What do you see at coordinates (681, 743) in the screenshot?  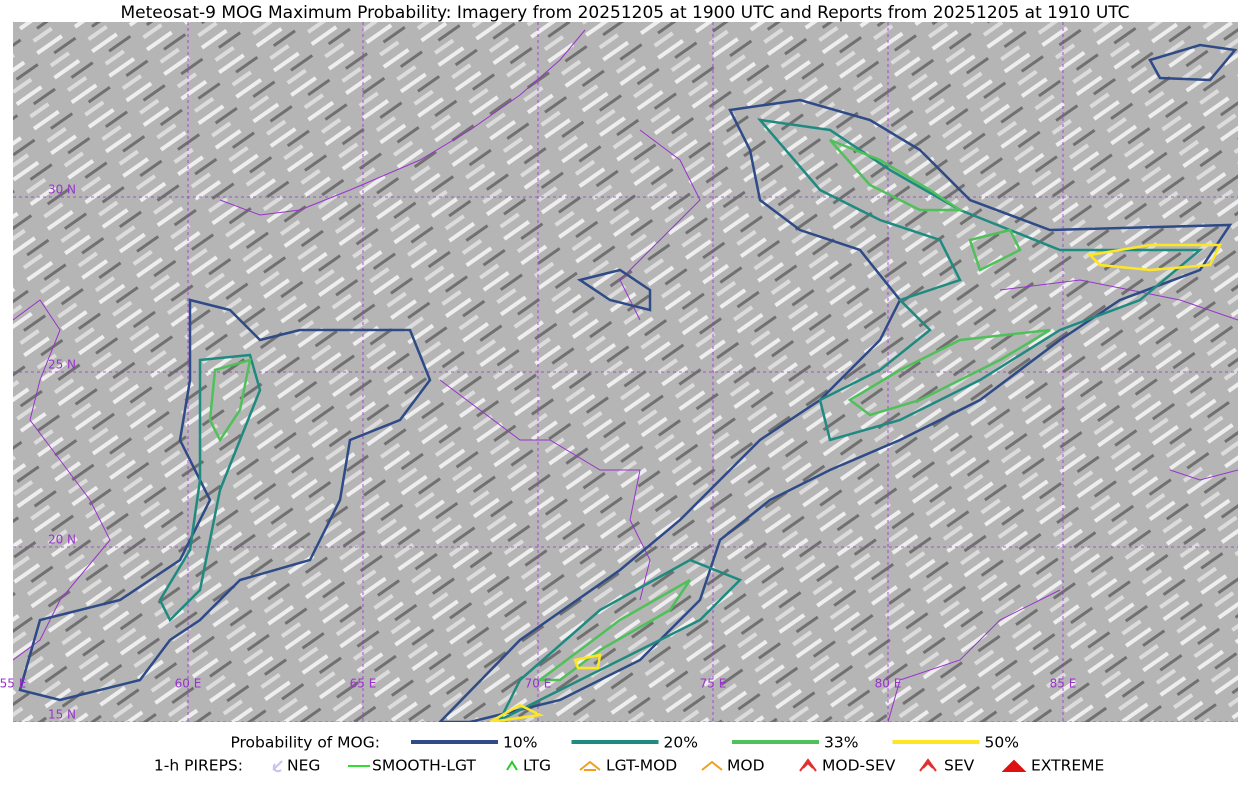 I see `legend-label: 20%` at bounding box center [681, 743].